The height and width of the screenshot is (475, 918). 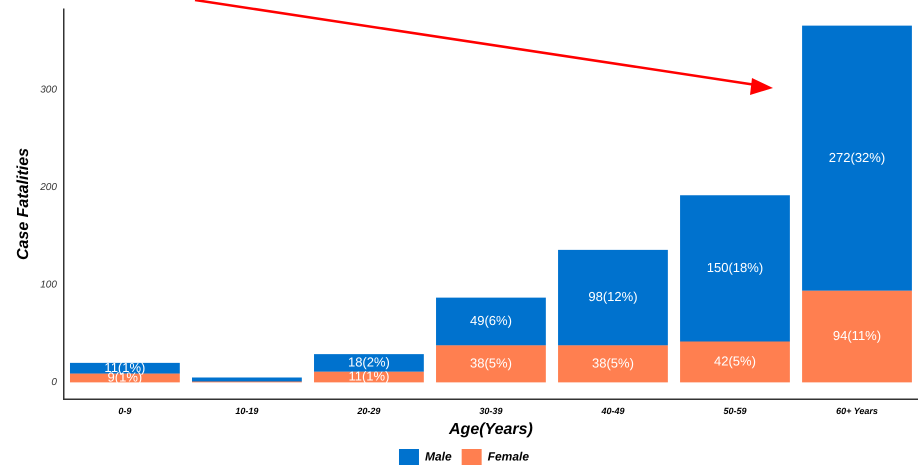 I want to click on x-tick-label: 40-49, so click(x=612, y=411).